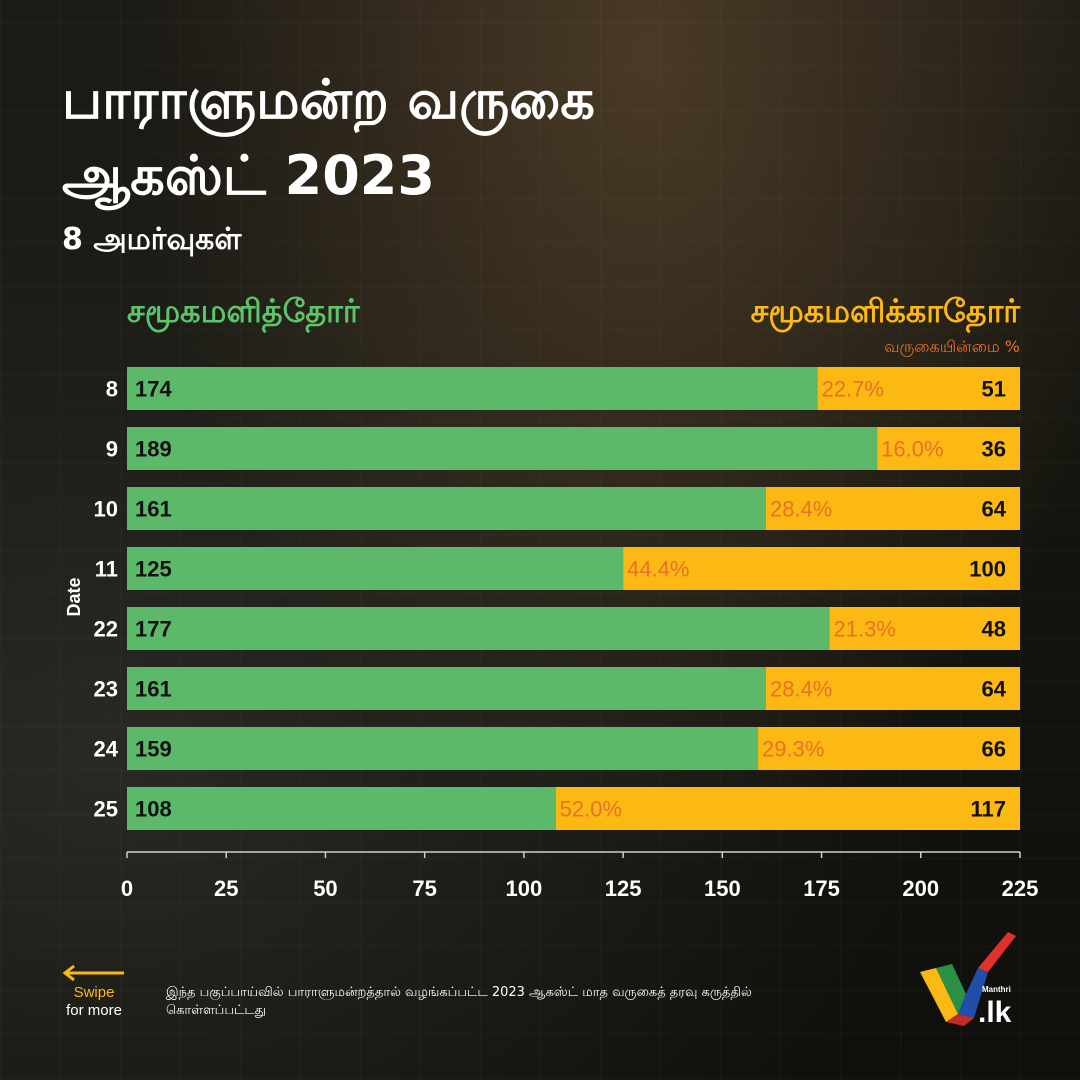  Describe the element at coordinates (243, 311) in the screenshot. I see `legend-present: சமூகமளித்தோர்` at that location.